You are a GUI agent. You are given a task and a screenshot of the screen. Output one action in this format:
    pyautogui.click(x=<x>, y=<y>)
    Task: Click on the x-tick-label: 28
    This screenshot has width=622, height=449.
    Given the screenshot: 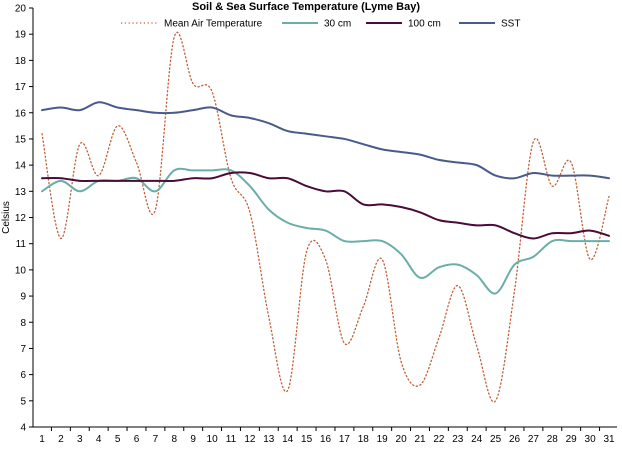 What is the action you would take?
    pyautogui.click(x=553, y=439)
    